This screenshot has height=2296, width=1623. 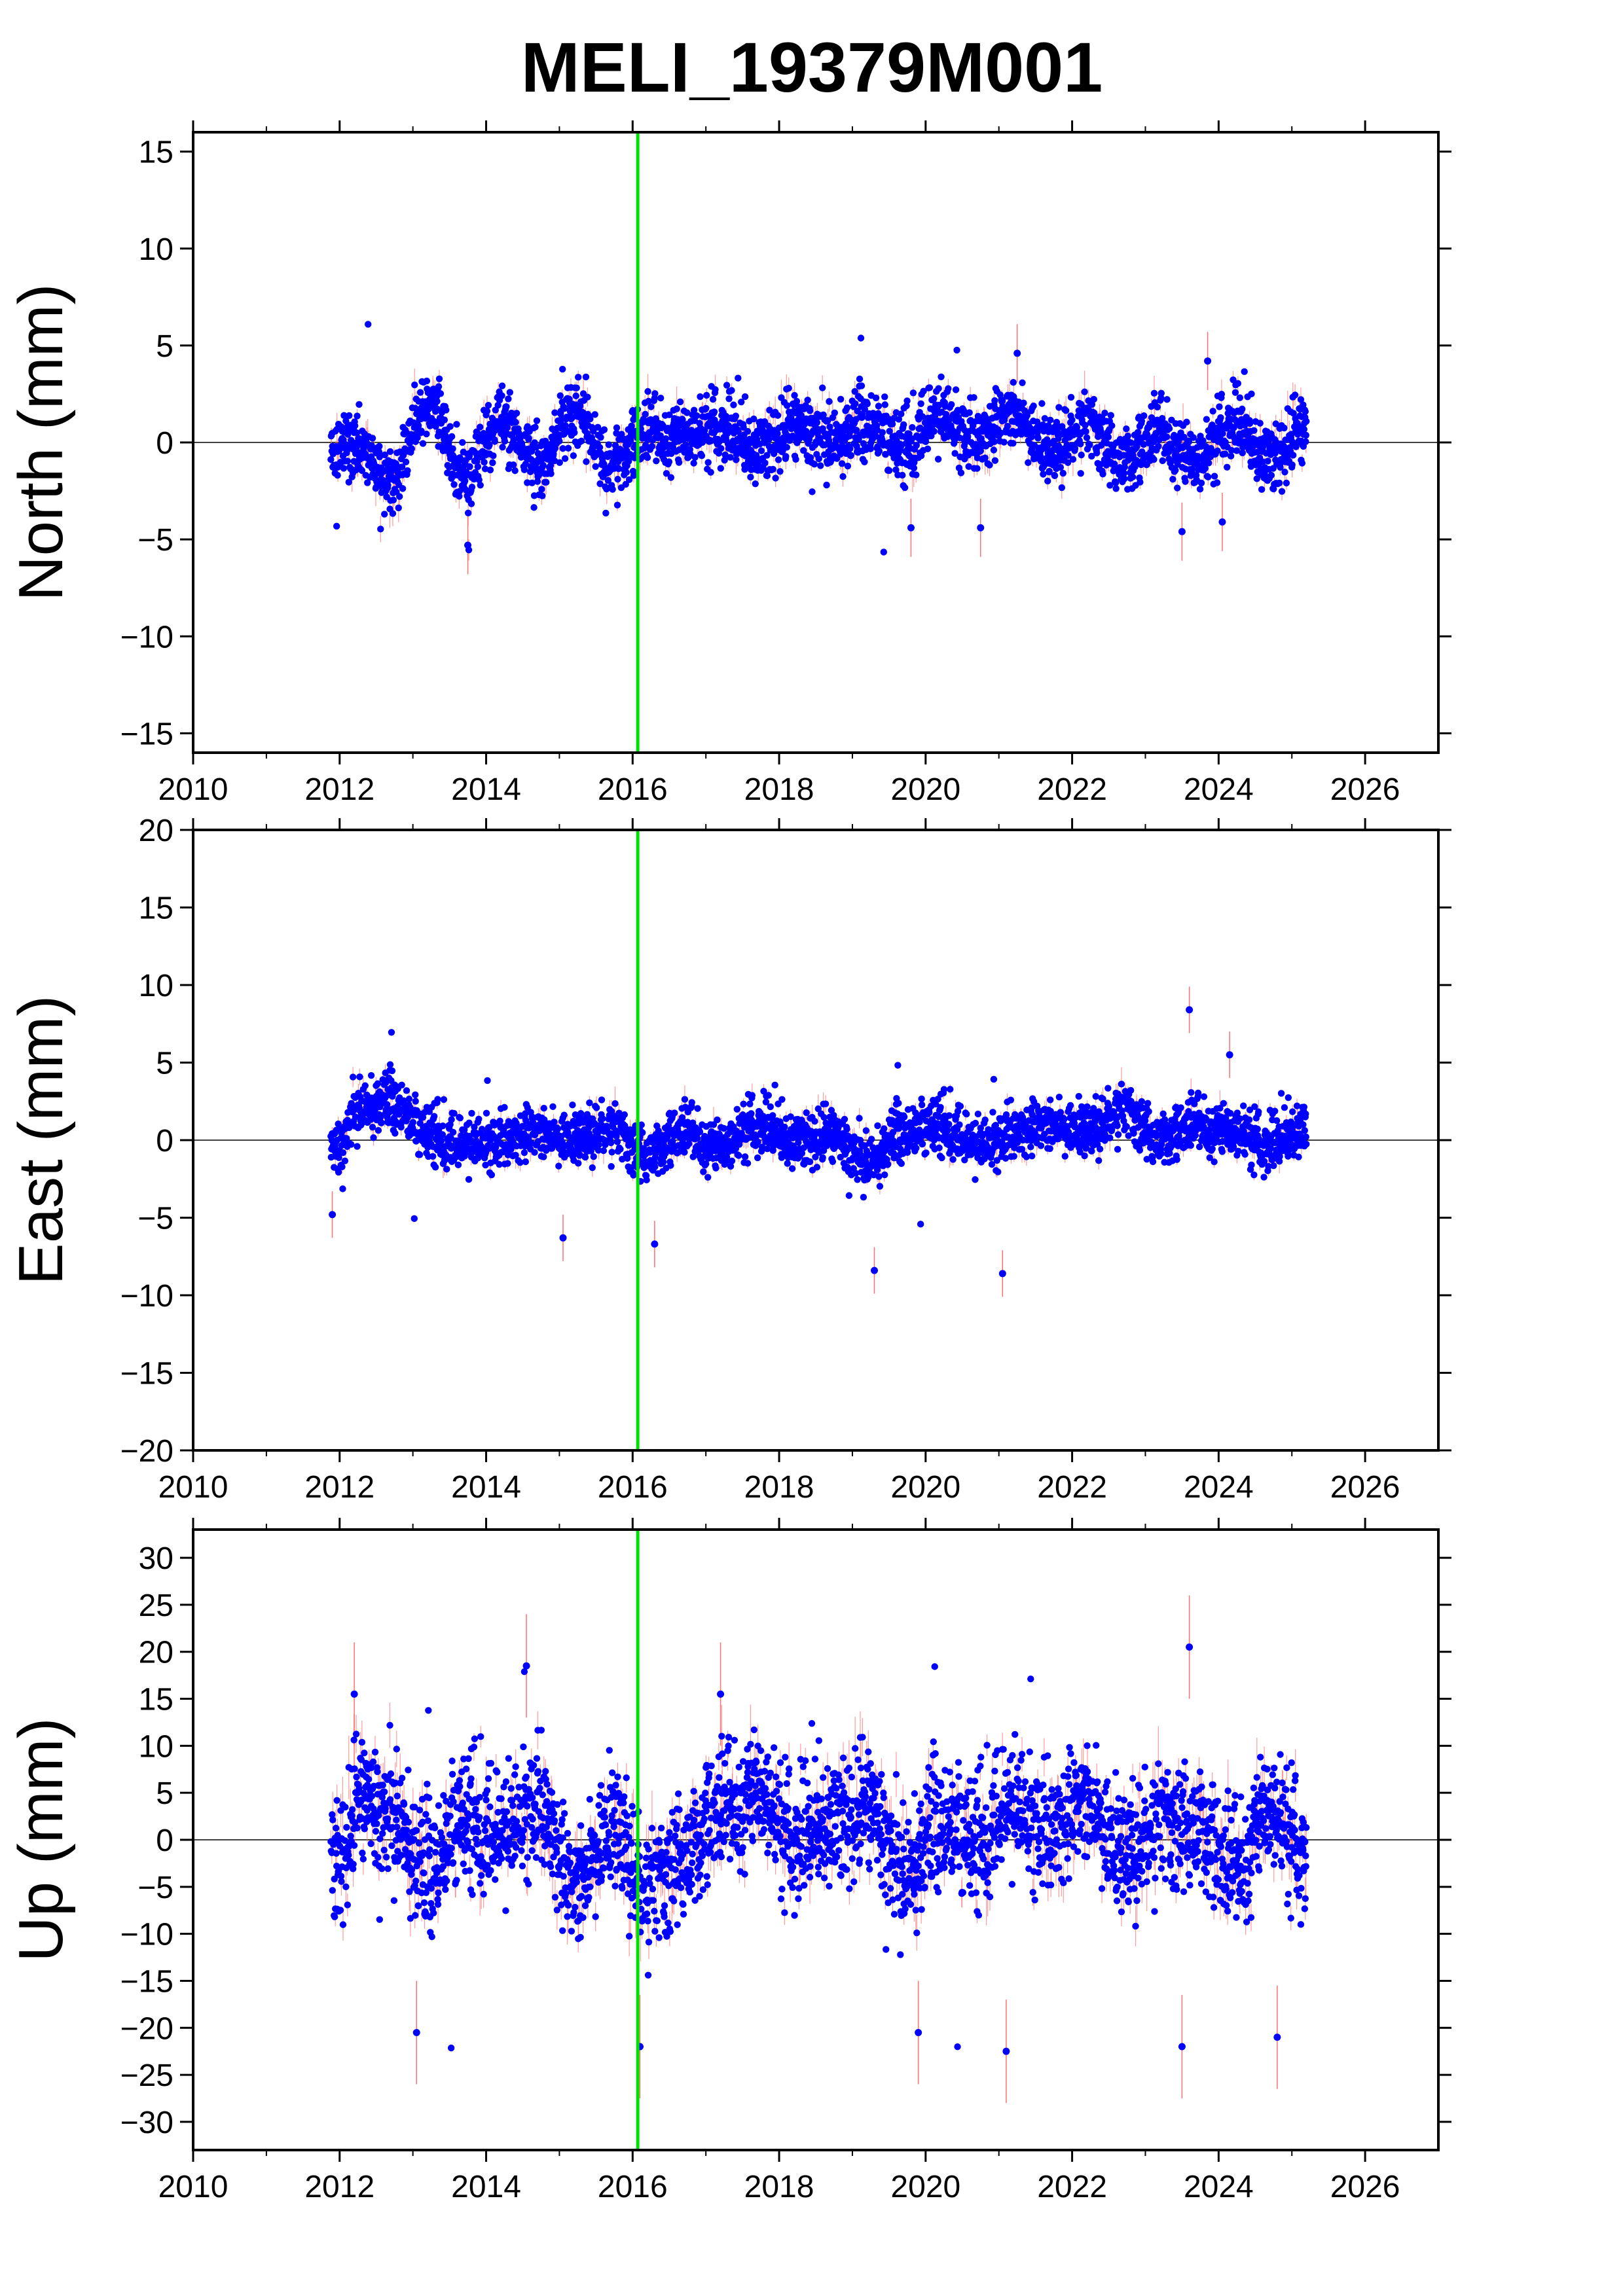 What do you see at coordinates (156, 908) in the screenshot?
I see `y-tick-label-east: 15` at bounding box center [156, 908].